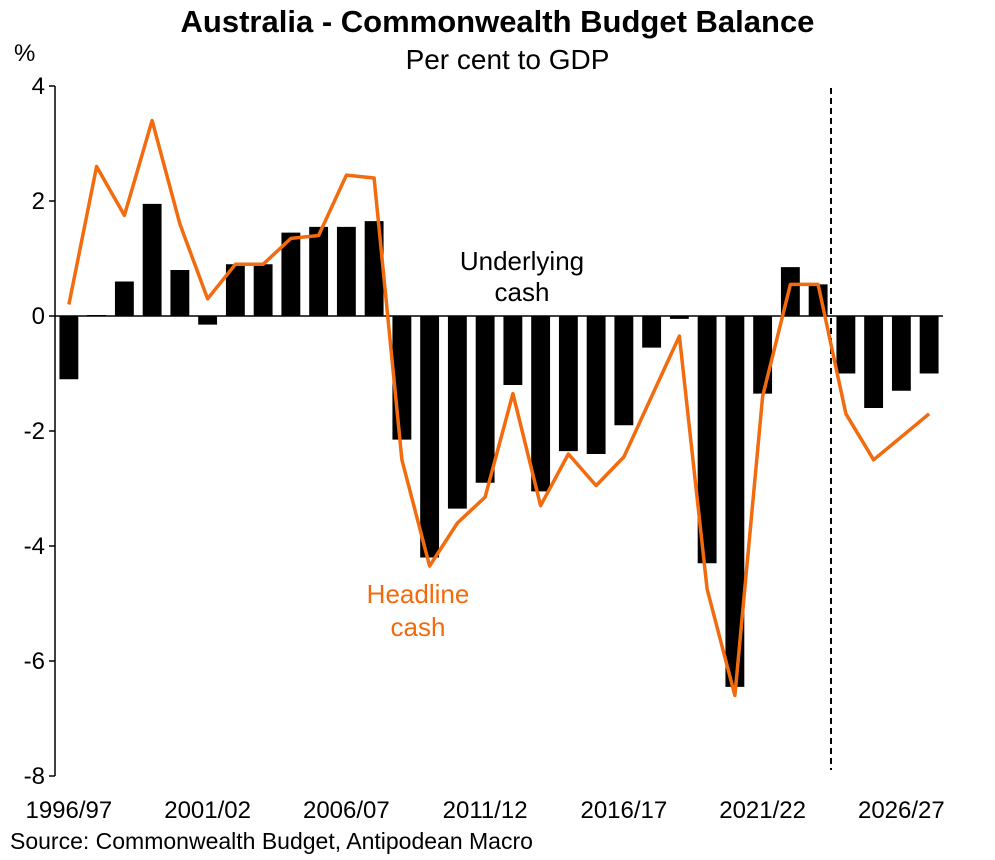 Image resolution: width=995 pixels, height=860 pixels. I want to click on bar-2003/04, so click(263, 290).